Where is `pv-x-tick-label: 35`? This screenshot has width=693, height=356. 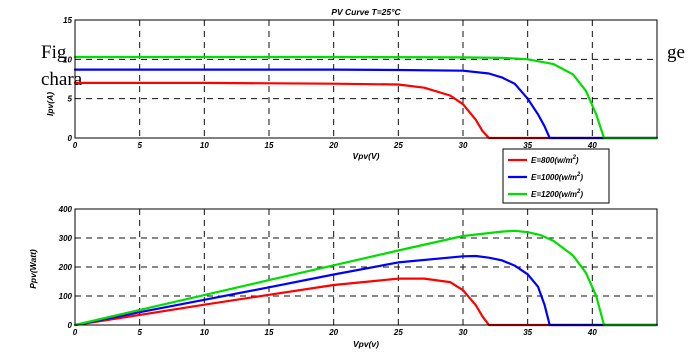
pv-x-tick-label: 35 is located at coordinates (527, 332).